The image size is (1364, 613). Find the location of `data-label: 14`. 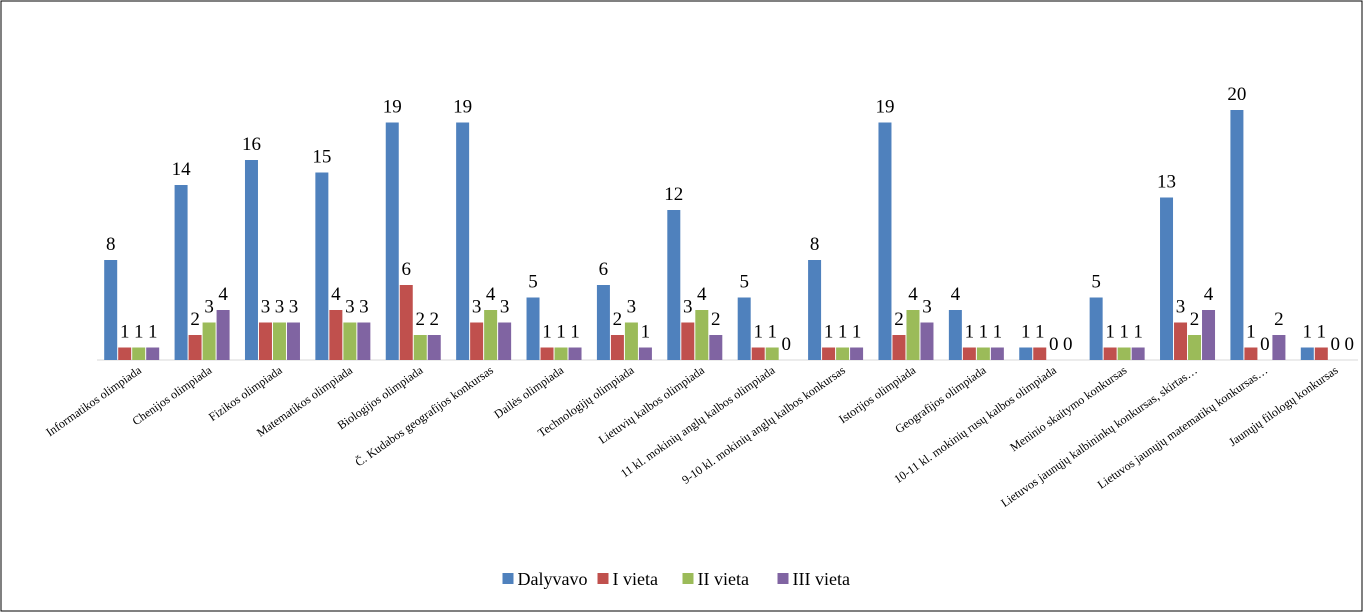

data-label: 14 is located at coordinates (182, 169).